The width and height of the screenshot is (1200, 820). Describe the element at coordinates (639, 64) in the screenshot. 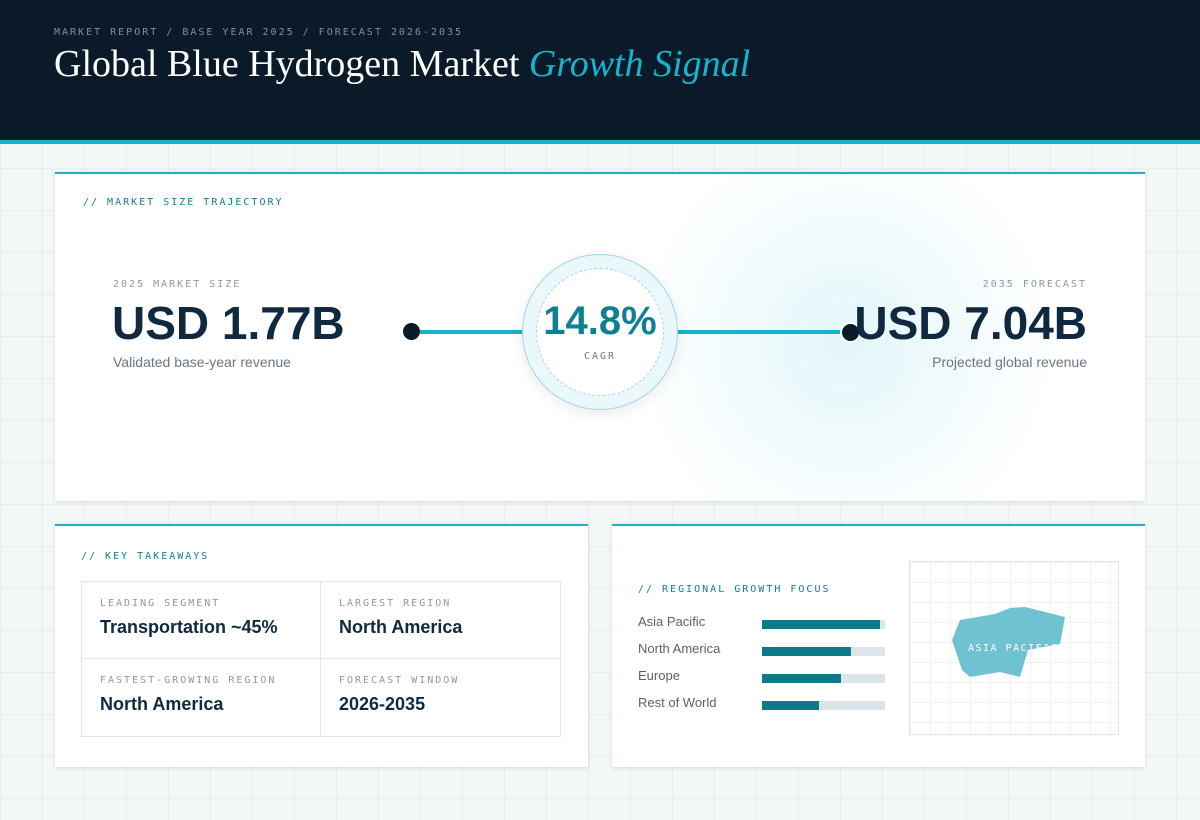

I see `title-accent: Growth Signal` at that location.